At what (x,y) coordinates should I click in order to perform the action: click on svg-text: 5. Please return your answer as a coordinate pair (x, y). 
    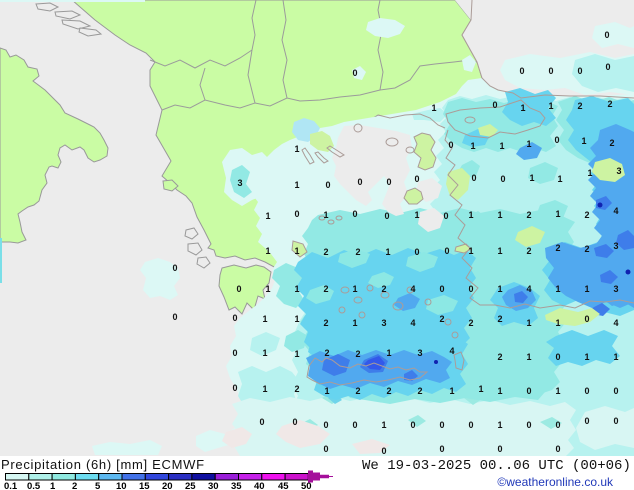
    Looking at the image, I should click on (98, 485).